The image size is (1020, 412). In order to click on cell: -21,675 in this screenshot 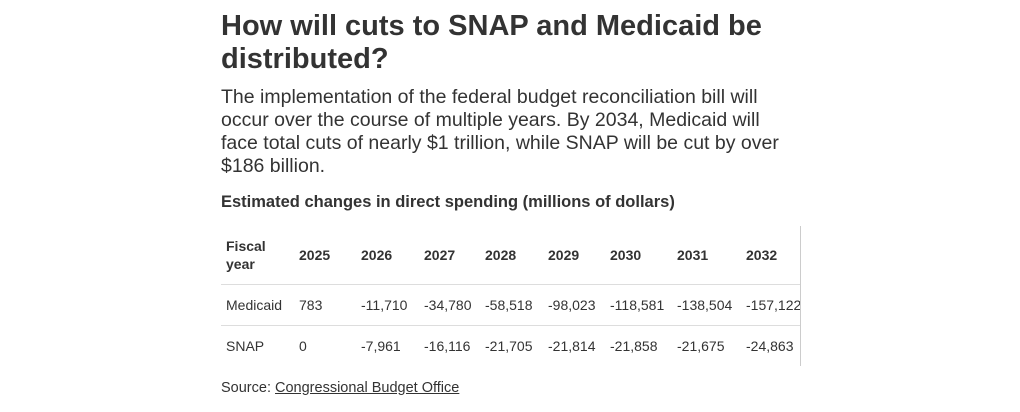, I will do `click(706, 345)`.